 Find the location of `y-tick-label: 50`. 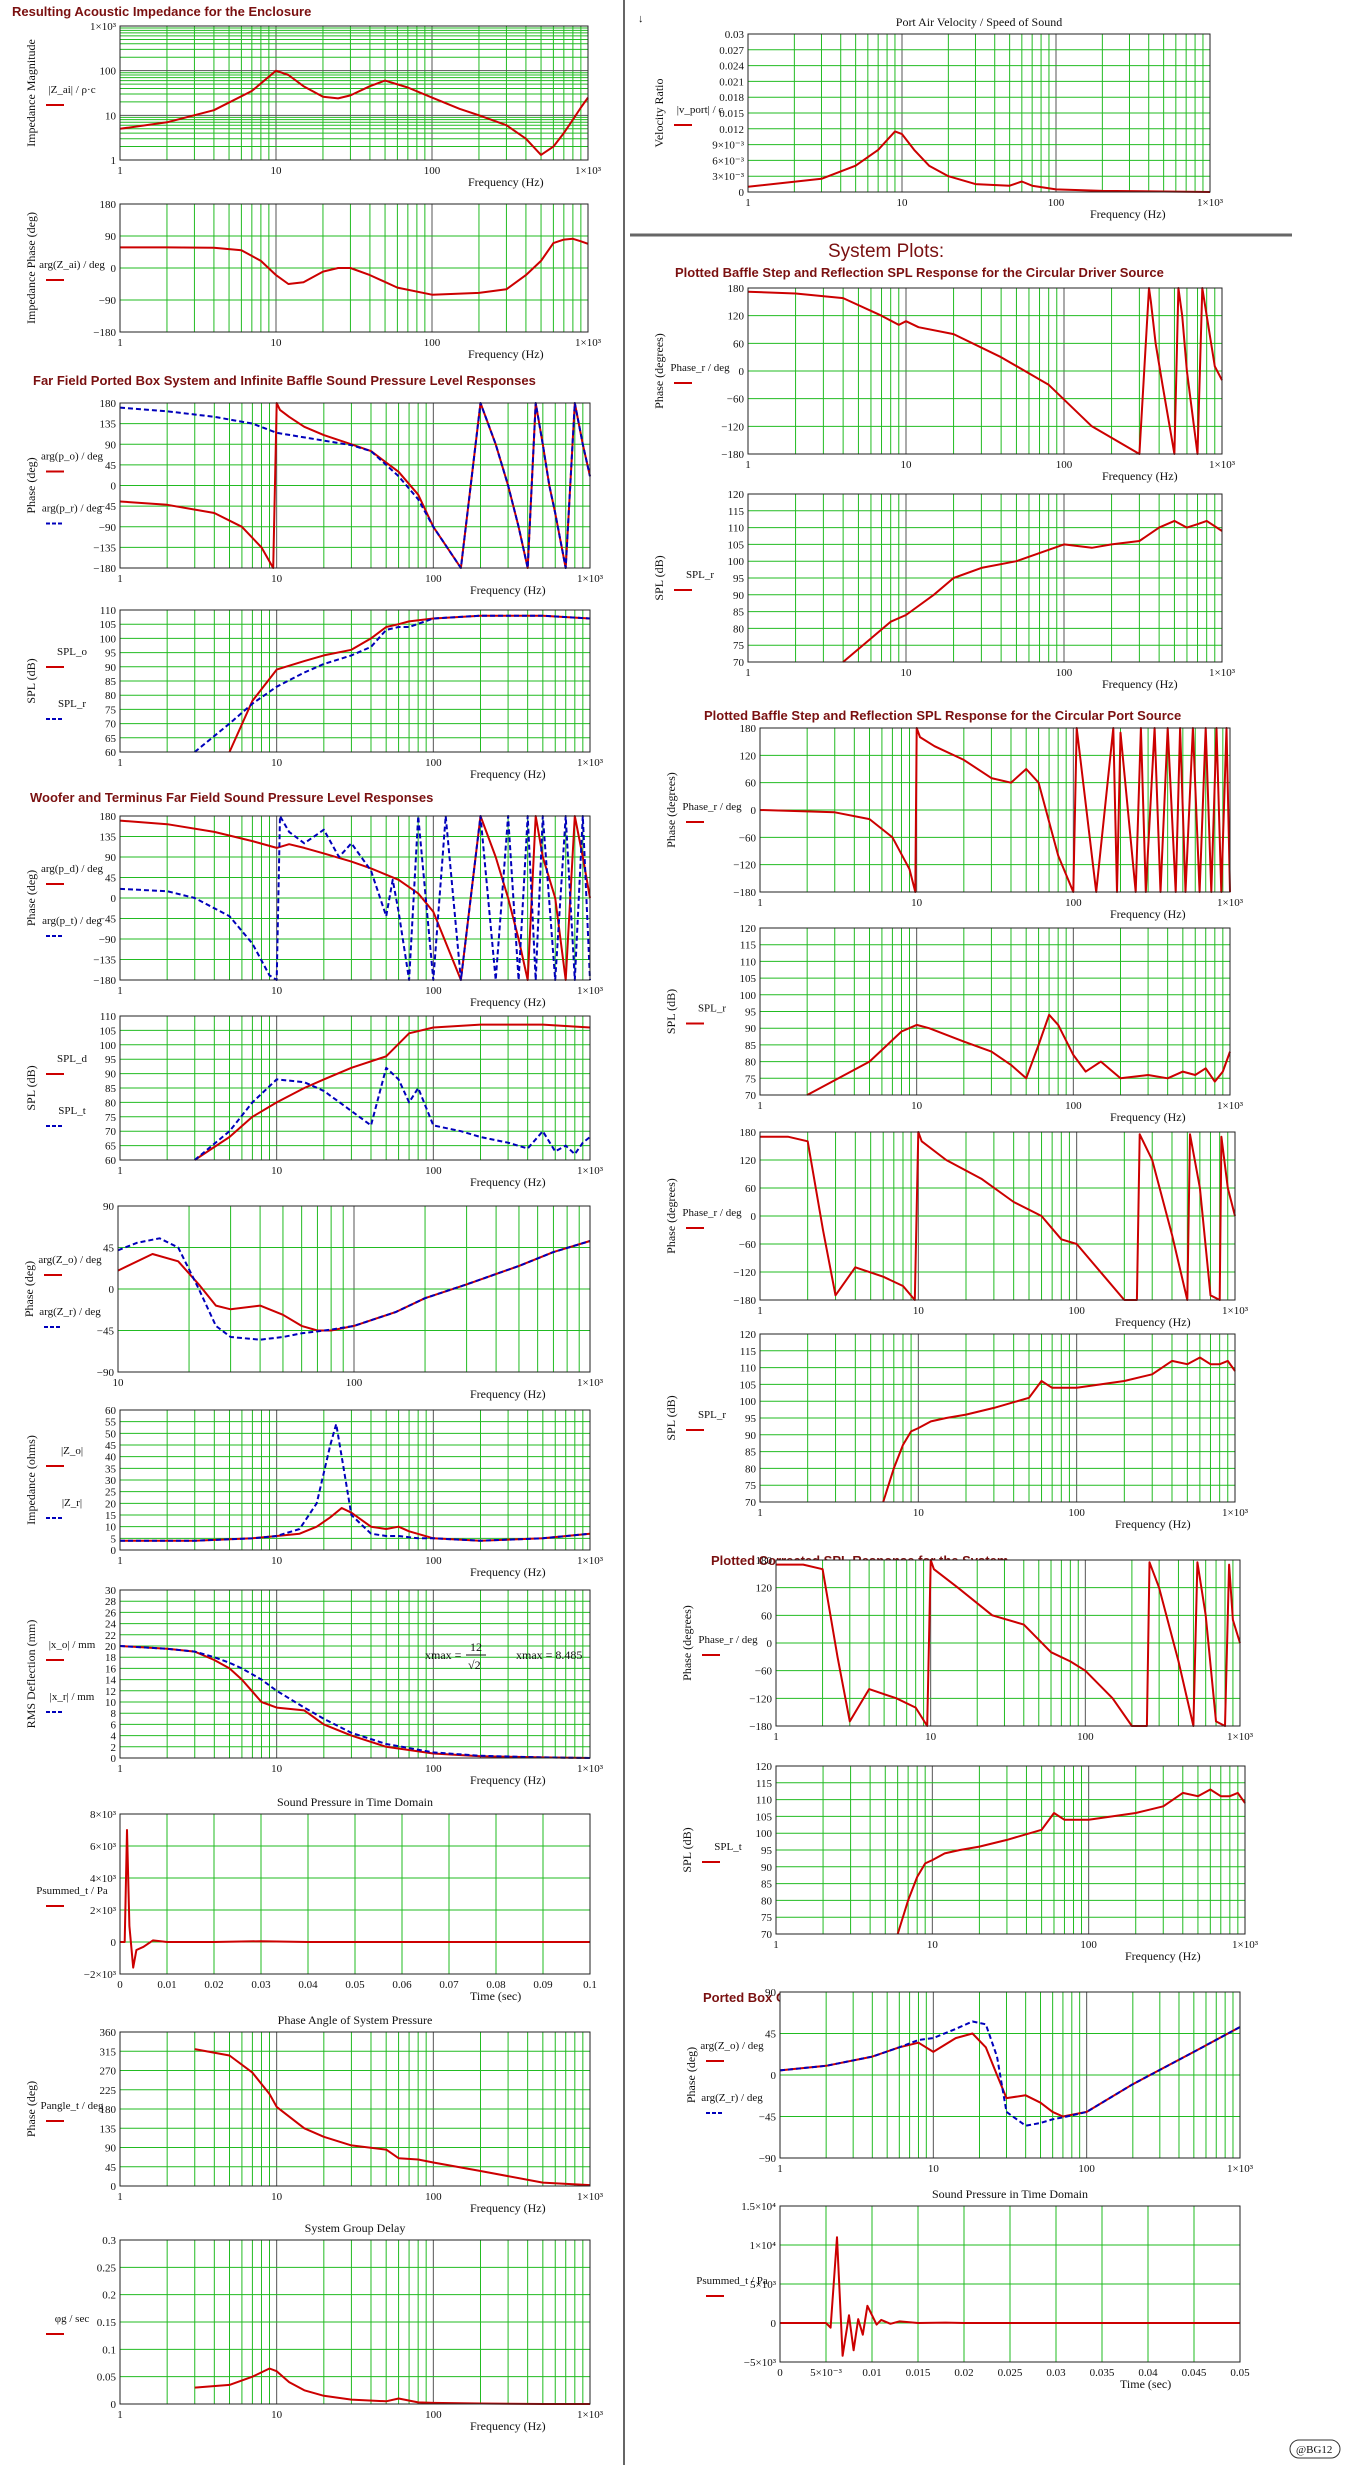

y-tick-label: 50 is located at coordinates (111, 1434).